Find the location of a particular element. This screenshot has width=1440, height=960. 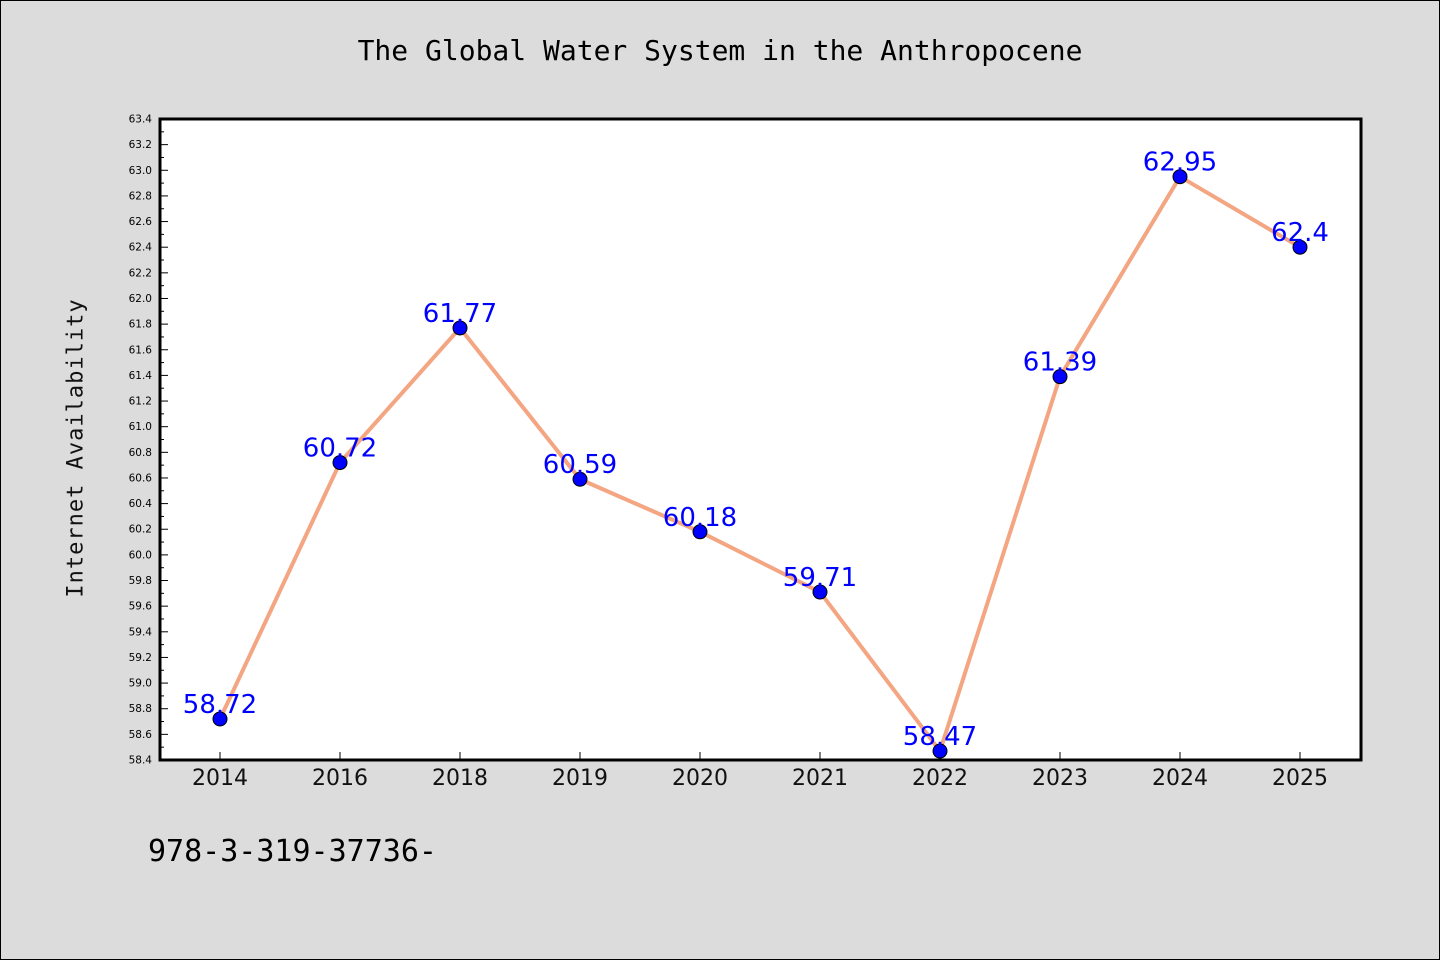

y-tick-label: 62.4 is located at coordinates (141, 248).